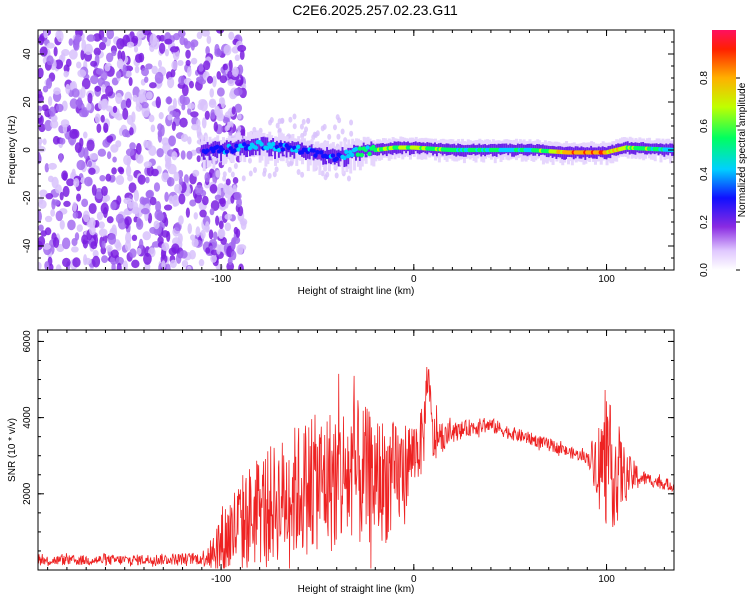 The height and width of the screenshot is (600, 750). What do you see at coordinates (375, 10) in the screenshot?
I see `chart-title: C2E6.2025.257.02.23.G11` at bounding box center [375, 10].